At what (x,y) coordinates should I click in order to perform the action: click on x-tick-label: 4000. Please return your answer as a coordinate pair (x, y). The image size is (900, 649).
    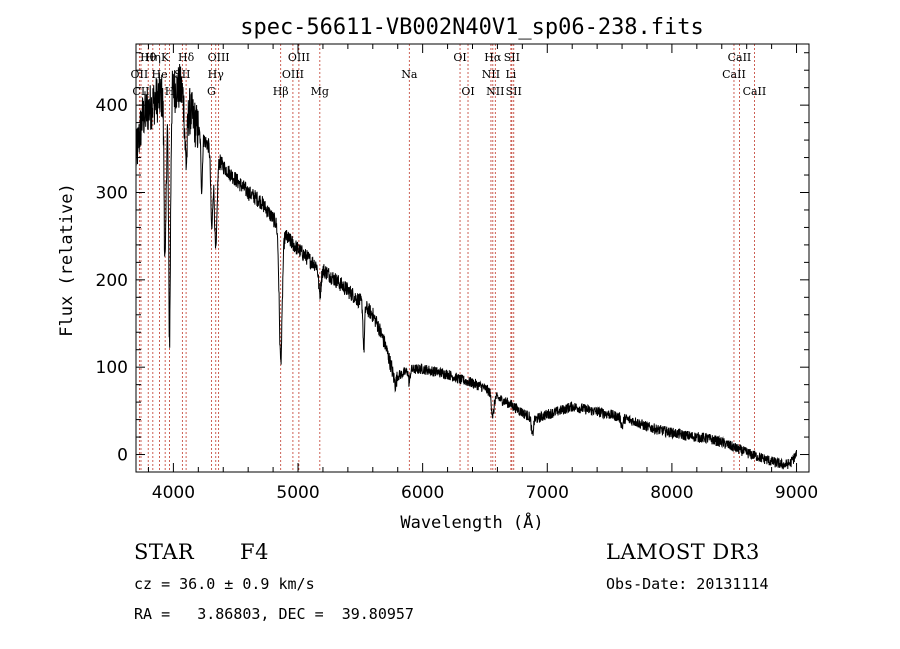
    Looking at the image, I should click on (173, 493).